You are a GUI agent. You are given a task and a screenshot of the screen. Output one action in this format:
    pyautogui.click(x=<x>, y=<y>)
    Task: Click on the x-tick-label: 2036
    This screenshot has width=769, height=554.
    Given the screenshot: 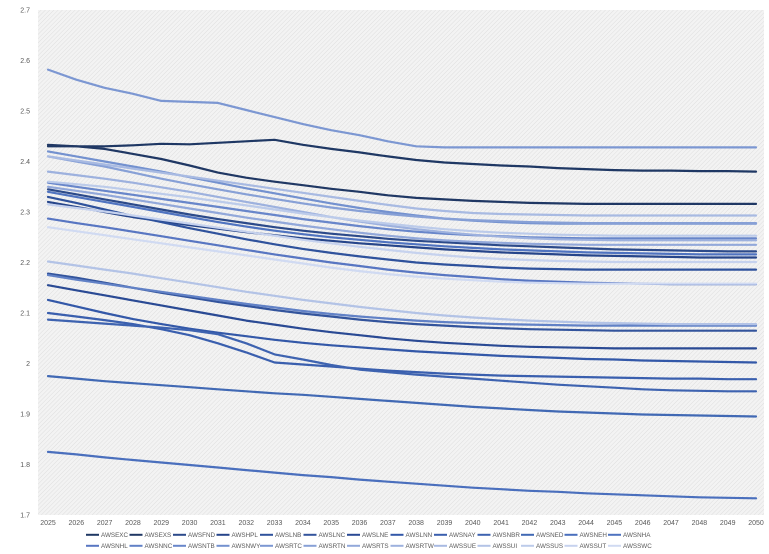 What is the action you would take?
    pyautogui.click(x=360, y=523)
    